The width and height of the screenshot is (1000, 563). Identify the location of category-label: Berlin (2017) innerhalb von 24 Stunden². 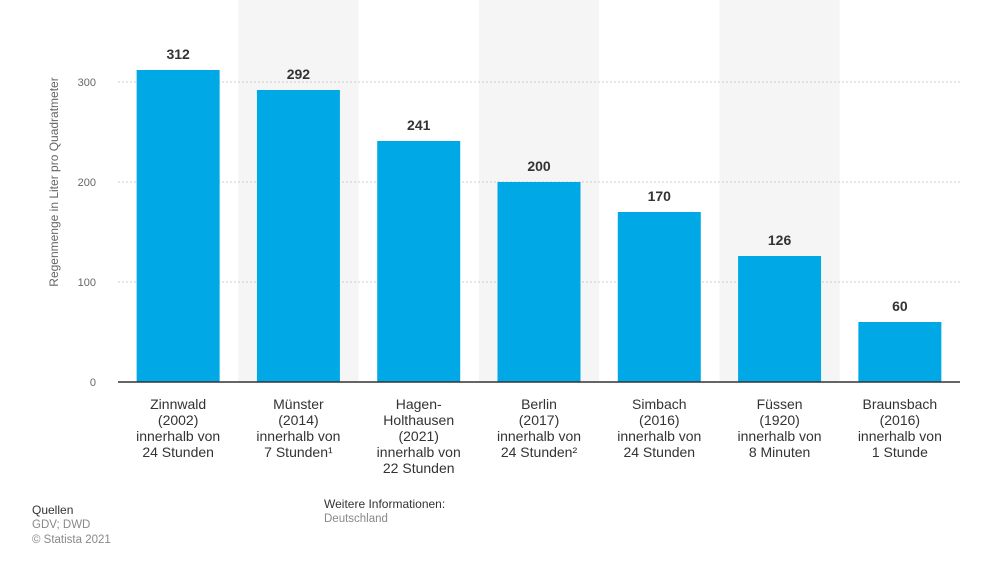
(539, 428).